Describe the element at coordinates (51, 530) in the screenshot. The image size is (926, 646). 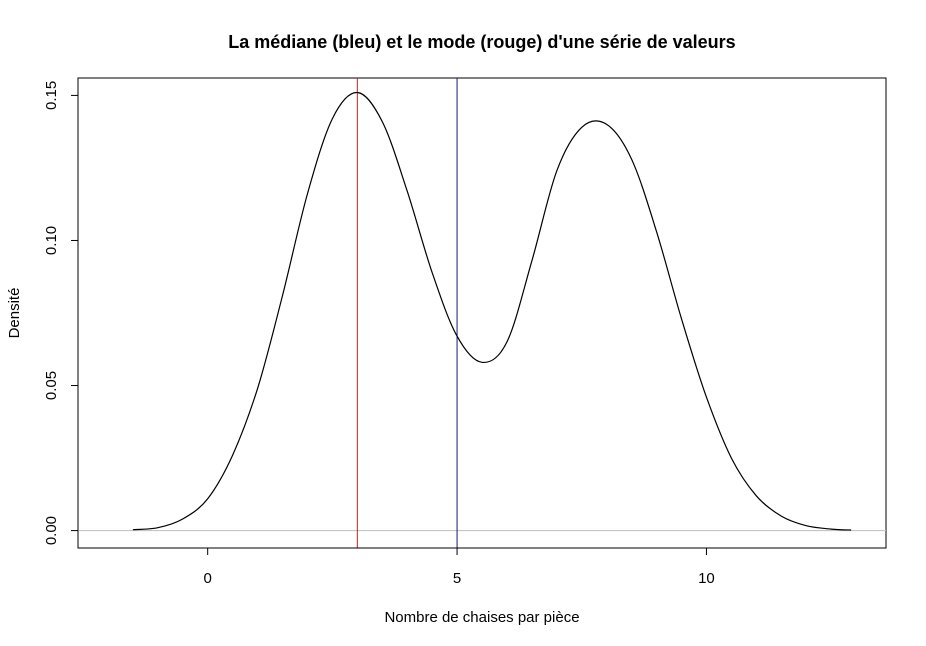
I see `y-tick-label: 0.00` at that location.